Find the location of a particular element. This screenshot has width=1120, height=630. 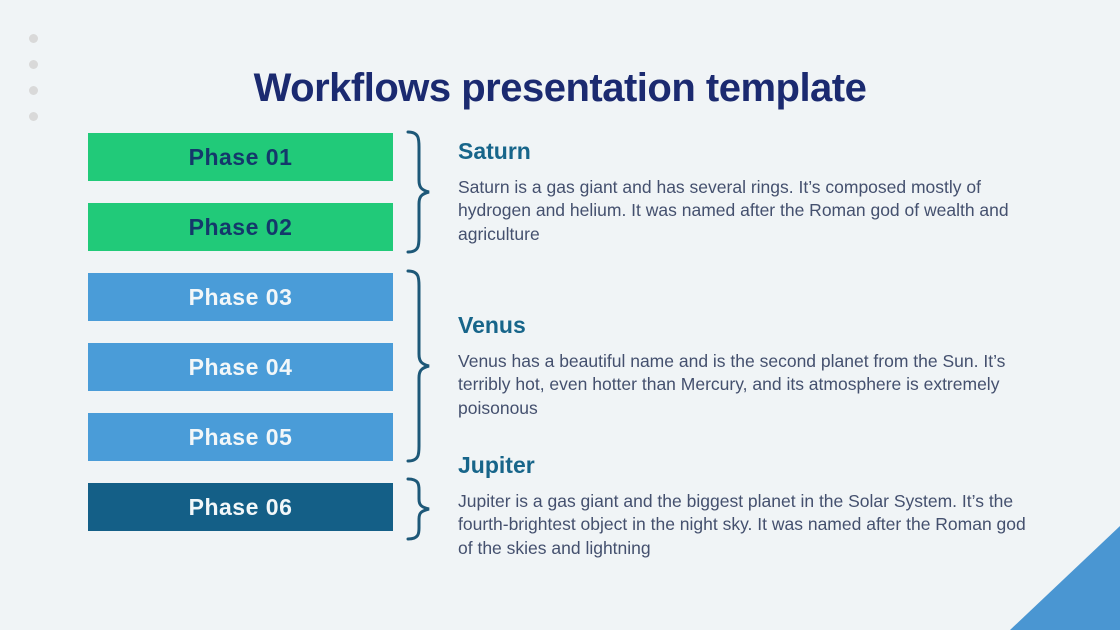

phase-bar-05: Phase 05 is located at coordinates (240, 437).